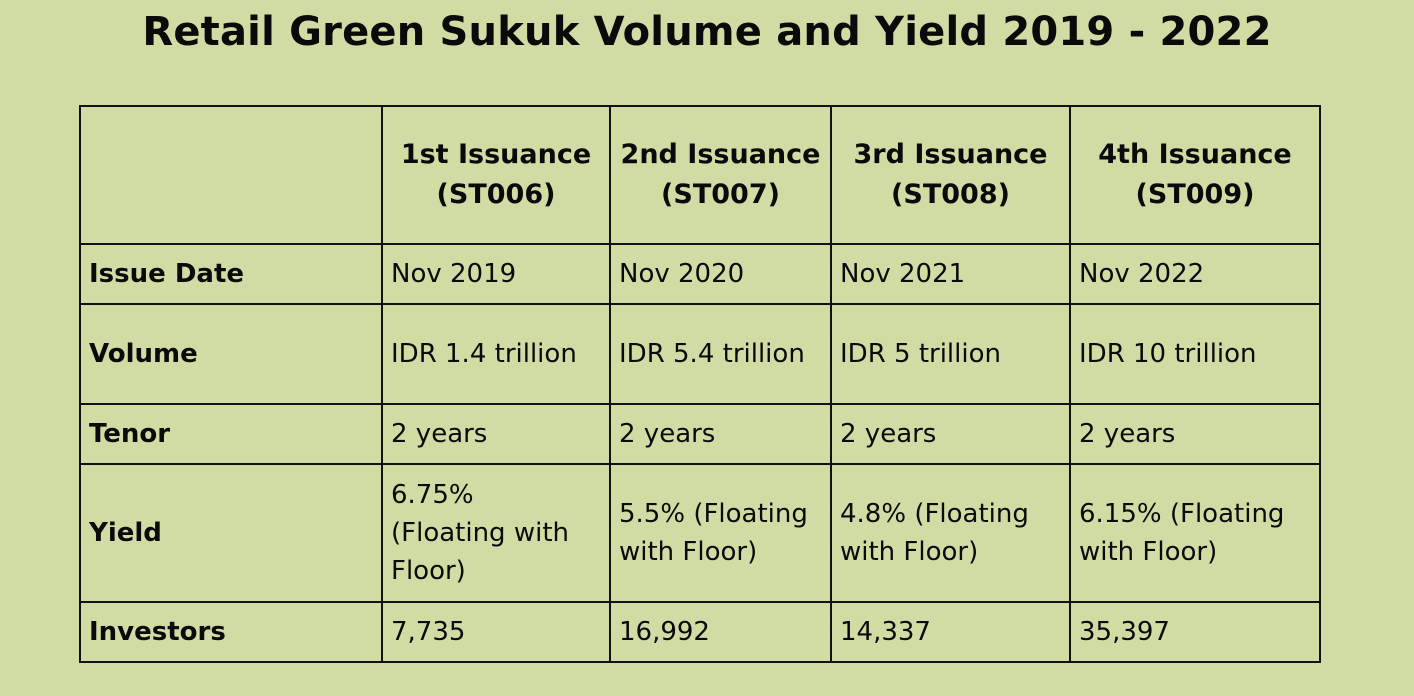 This screenshot has width=1414, height=696. I want to click on yield-line: Floor), so click(428, 571).